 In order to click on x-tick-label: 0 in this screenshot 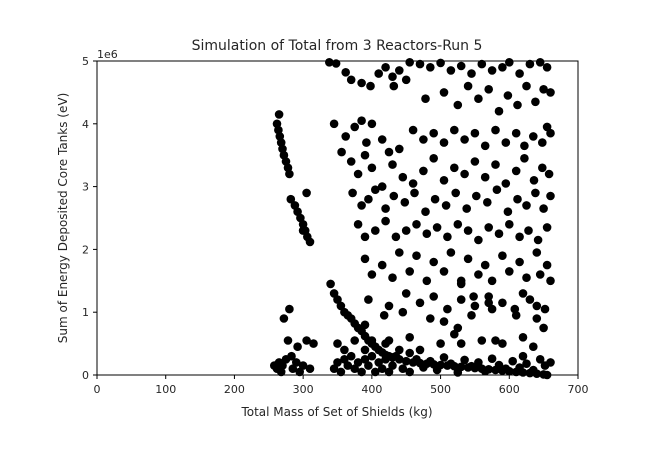, I will do `click(97, 389)`.